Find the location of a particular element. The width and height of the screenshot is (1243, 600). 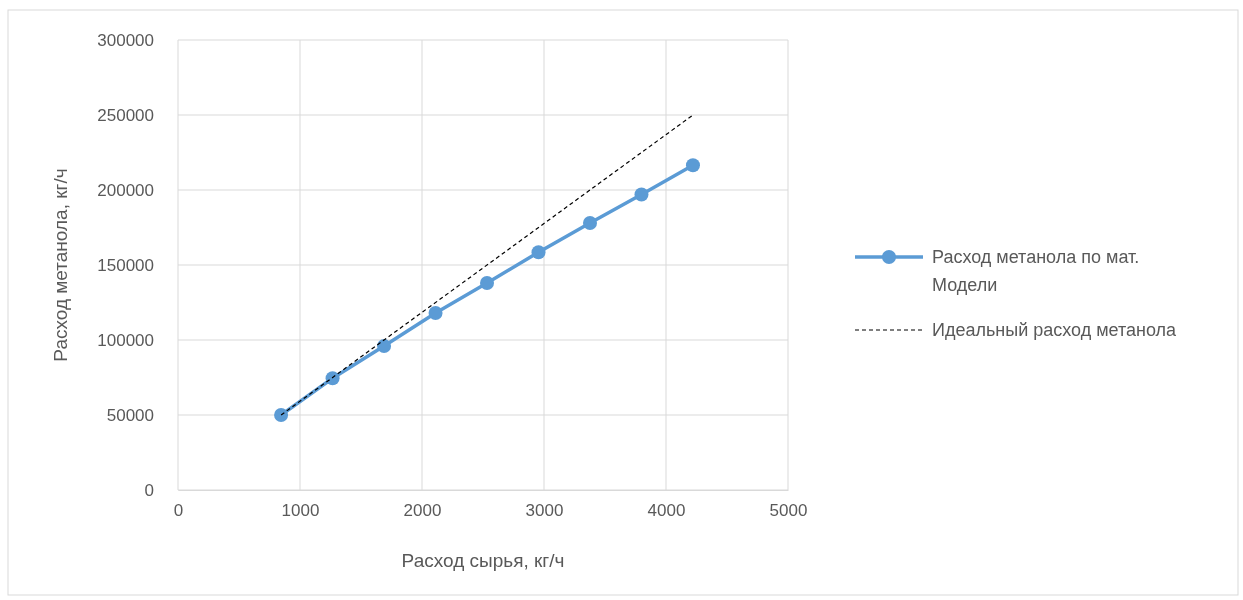

legend-label: Расход метанола по мат. Модели is located at coordinates (1036, 271).